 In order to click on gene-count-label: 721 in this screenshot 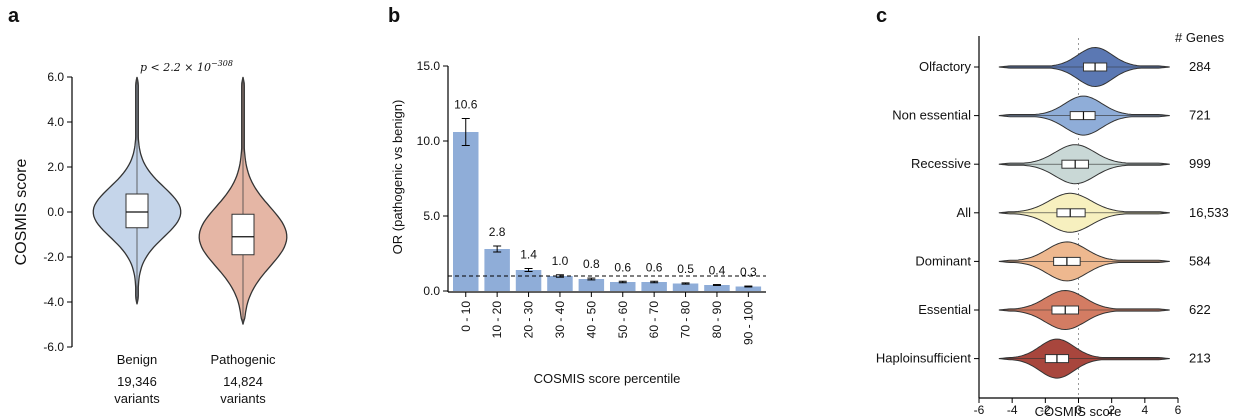, I will do `click(1200, 115)`.